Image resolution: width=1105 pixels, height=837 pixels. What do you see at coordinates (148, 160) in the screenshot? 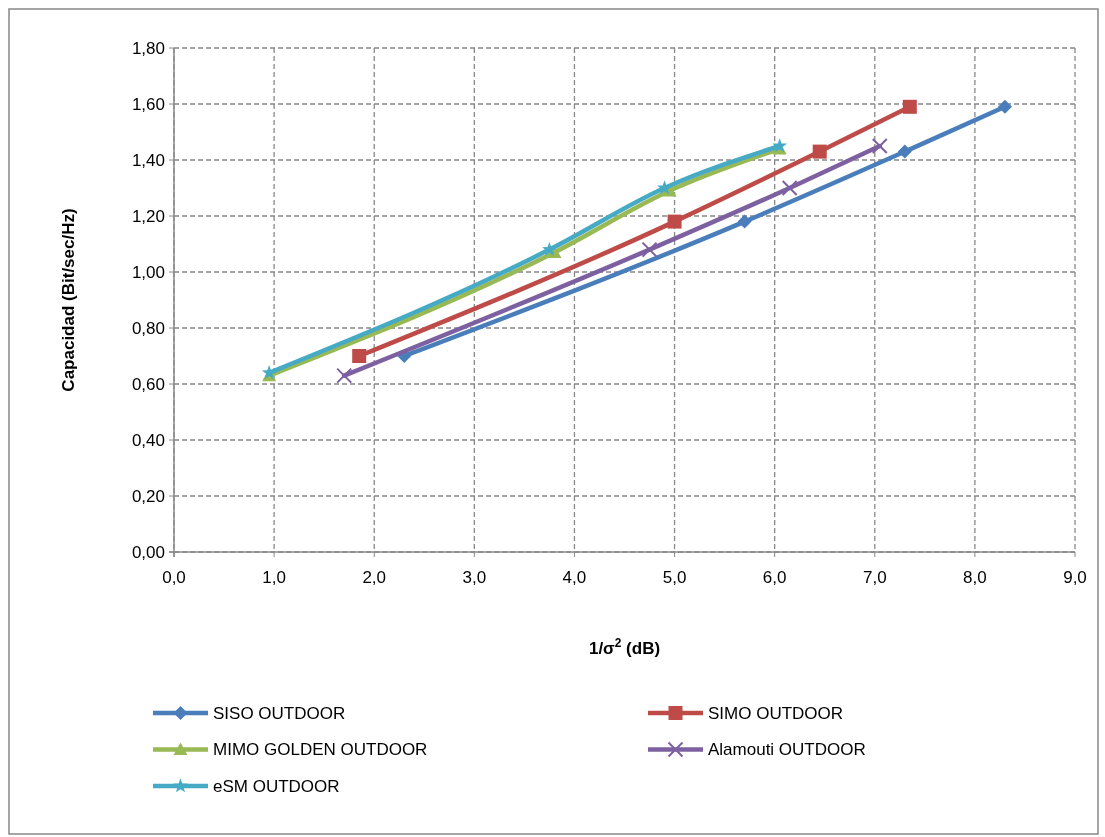
I see `y-tick-label: 1,40` at bounding box center [148, 160].